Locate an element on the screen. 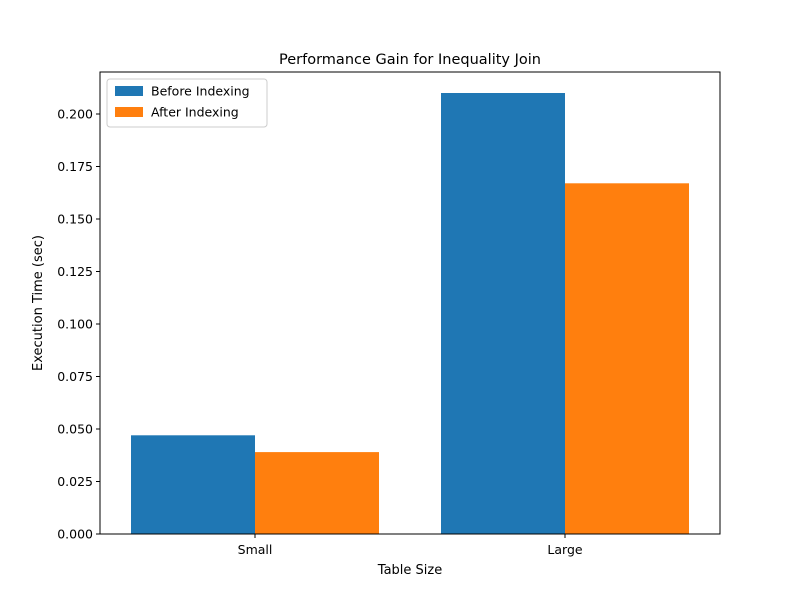  y-tick-label: 0.150 is located at coordinates (75, 219).